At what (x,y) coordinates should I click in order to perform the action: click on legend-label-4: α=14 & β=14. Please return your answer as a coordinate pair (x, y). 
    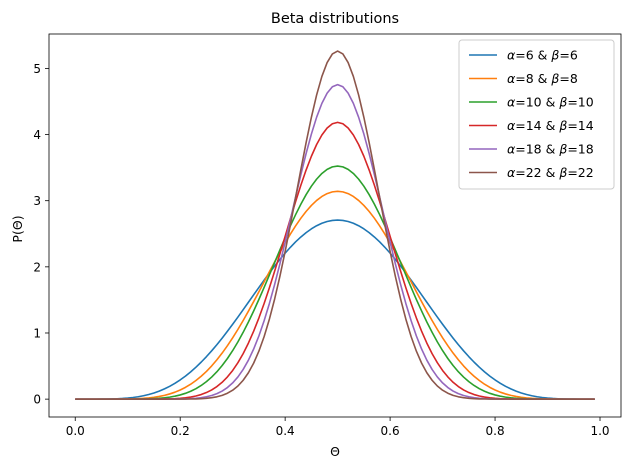
    Looking at the image, I should click on (550, 125).